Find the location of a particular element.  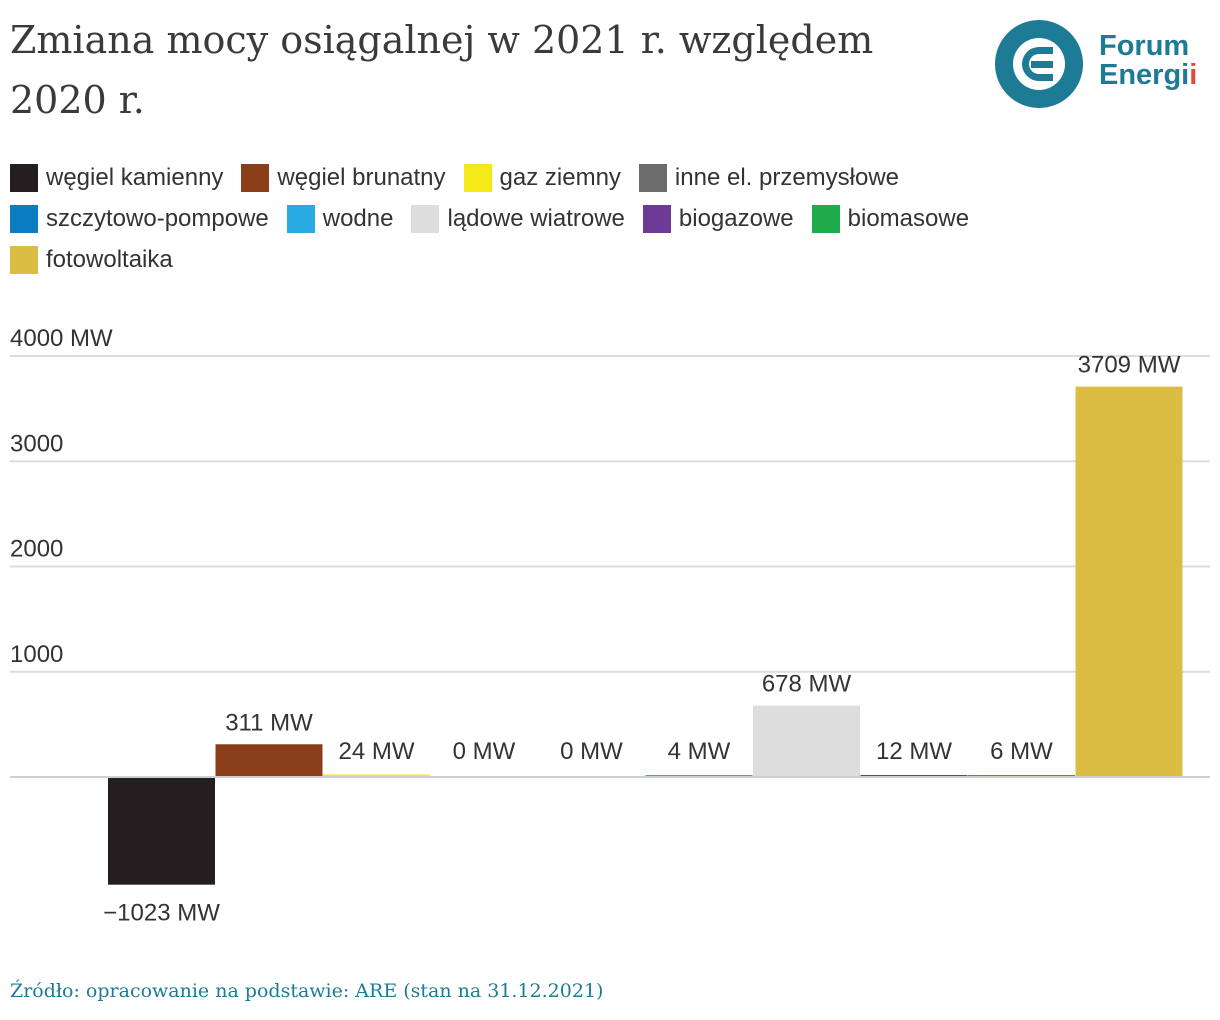

legend-label: węgiel brunatny is located at coordinates (361, 177).